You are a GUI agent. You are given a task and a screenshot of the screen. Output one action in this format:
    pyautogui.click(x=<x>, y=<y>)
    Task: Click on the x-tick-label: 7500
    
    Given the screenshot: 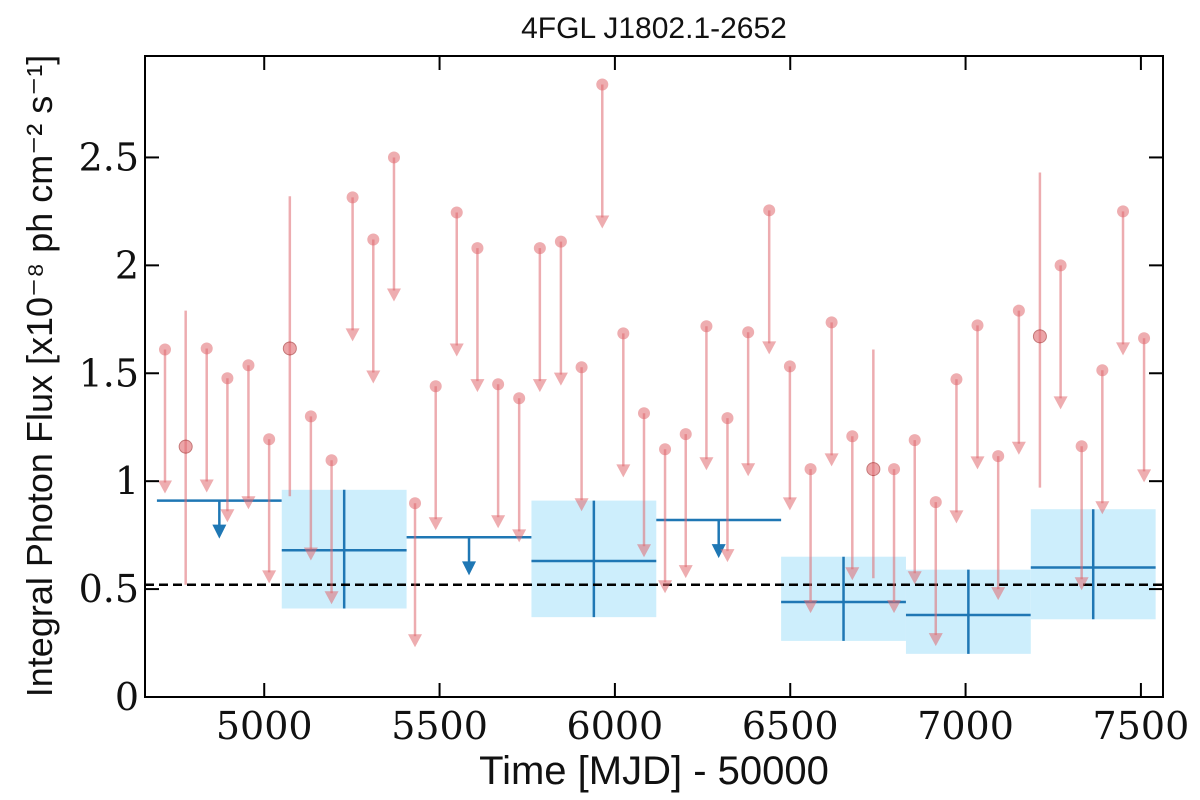 What is the action you would take?
    pyautogui.click(x=1141, y=726)
    